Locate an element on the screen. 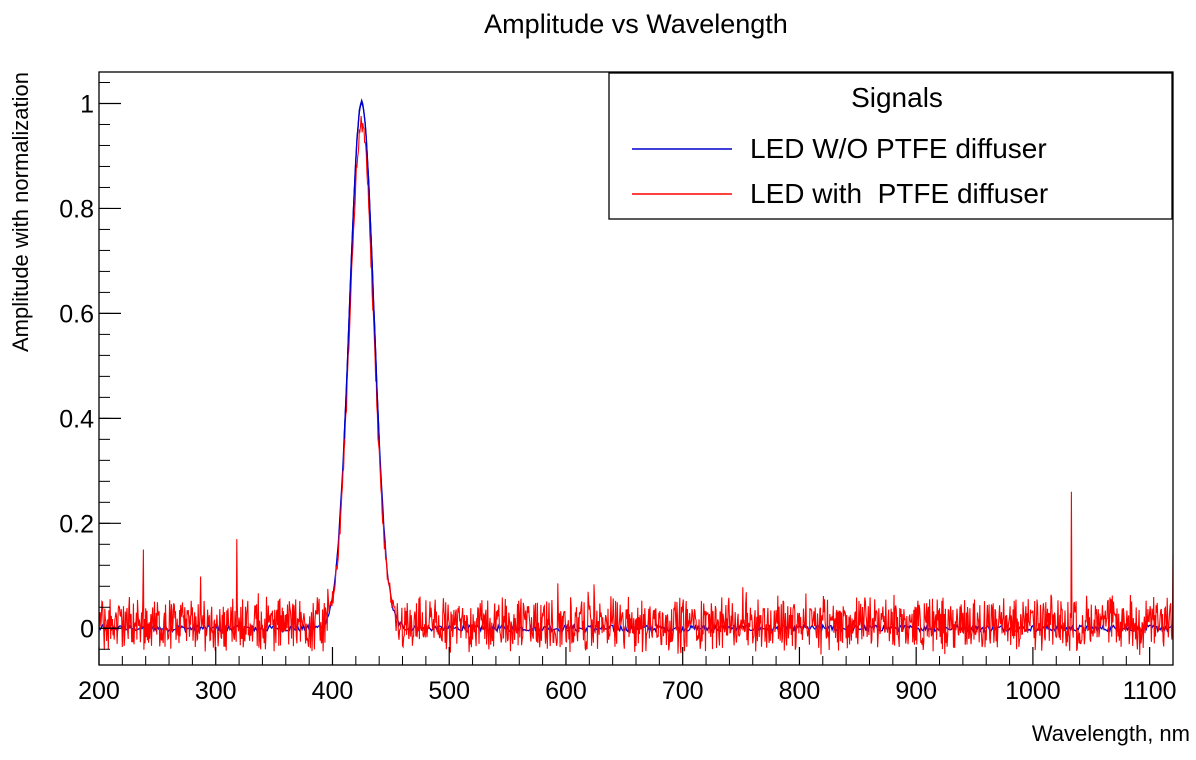  x-tick-label: 900 is located at coordinates (916, 691).